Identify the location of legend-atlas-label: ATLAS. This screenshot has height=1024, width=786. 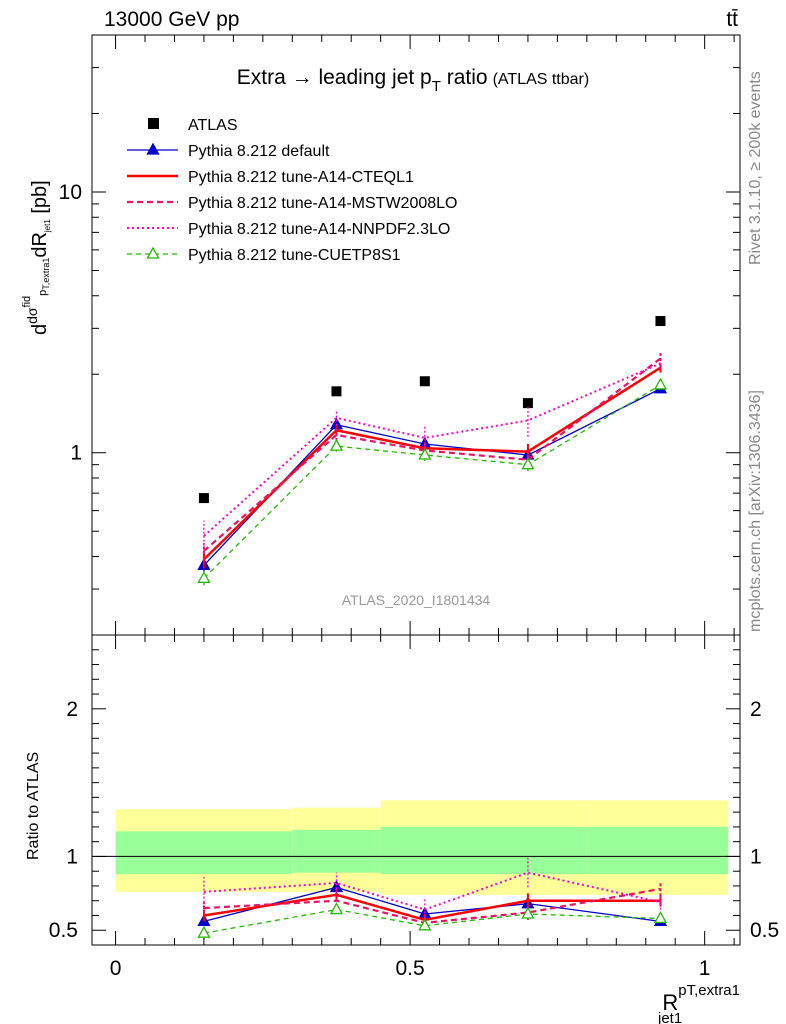
(213, 125).